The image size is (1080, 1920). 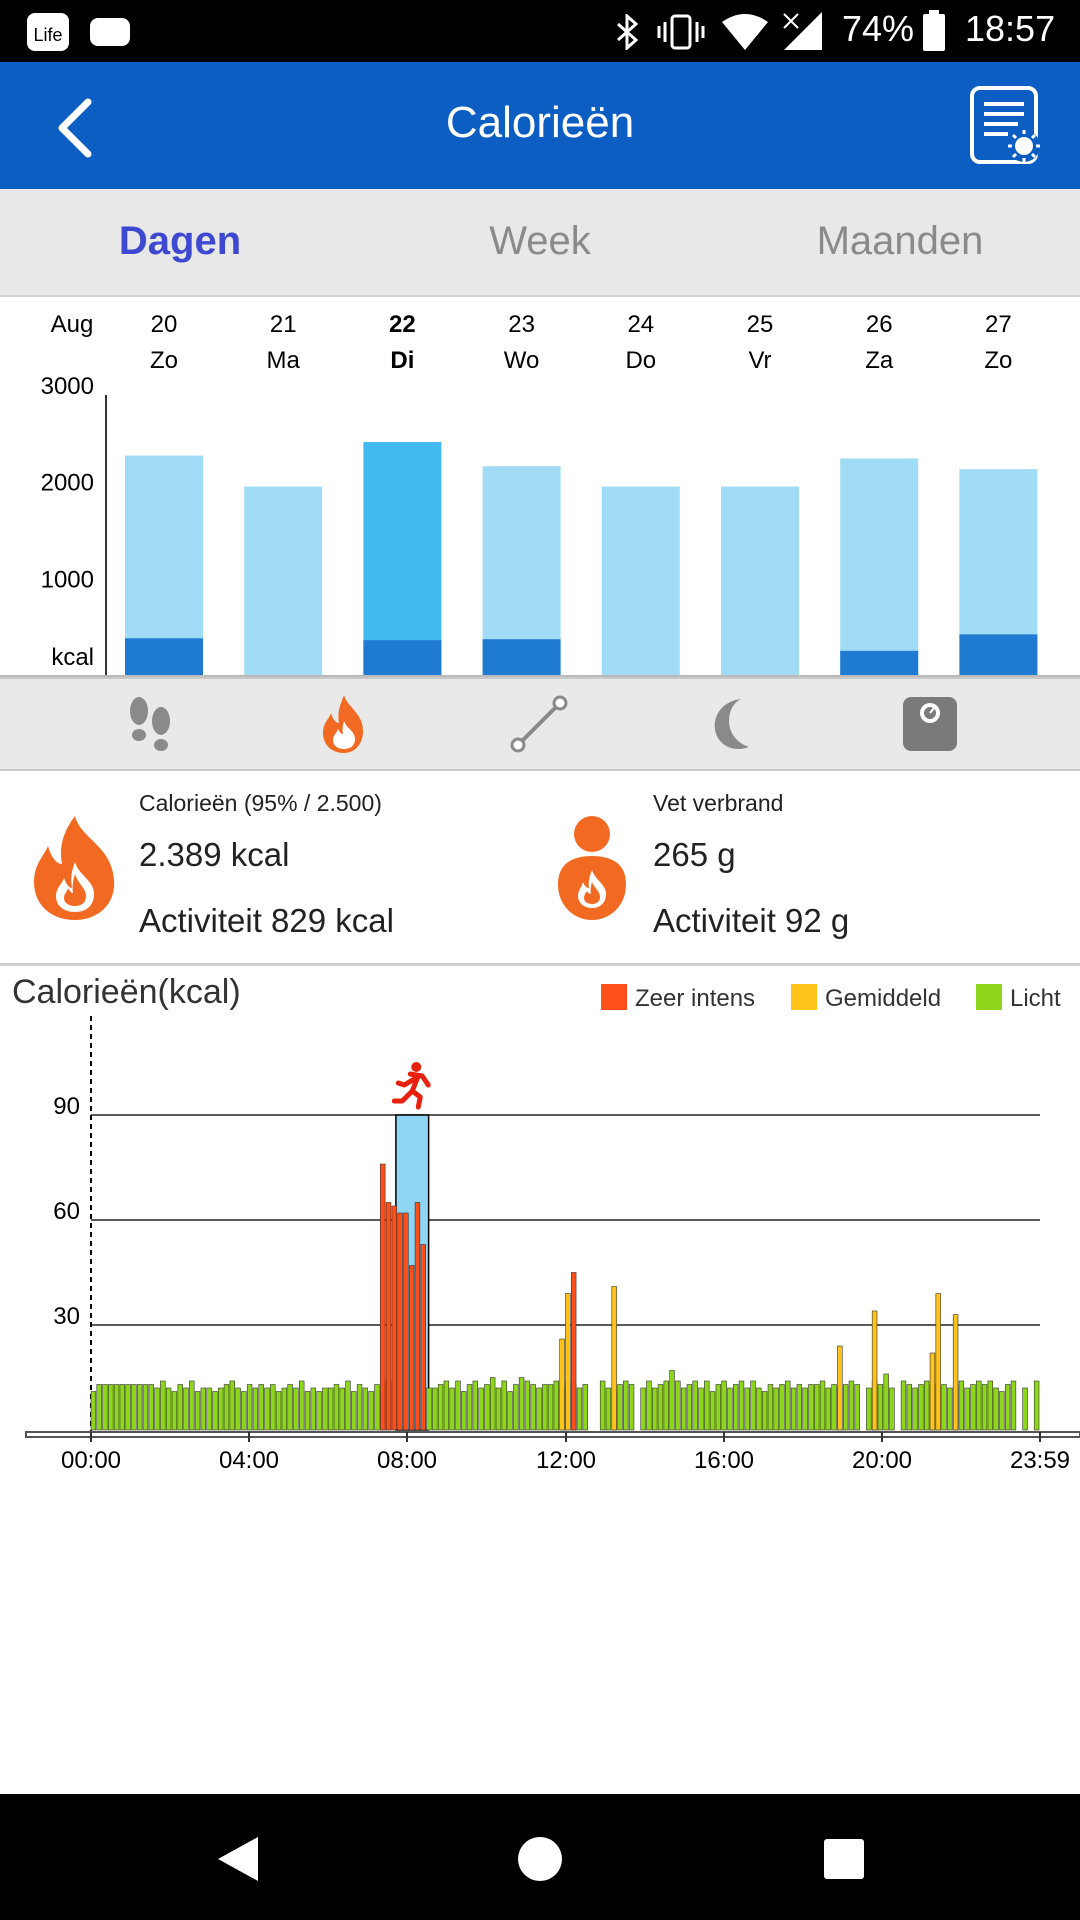 I want to click on nav-back-button, so click(x=240, y=1859).